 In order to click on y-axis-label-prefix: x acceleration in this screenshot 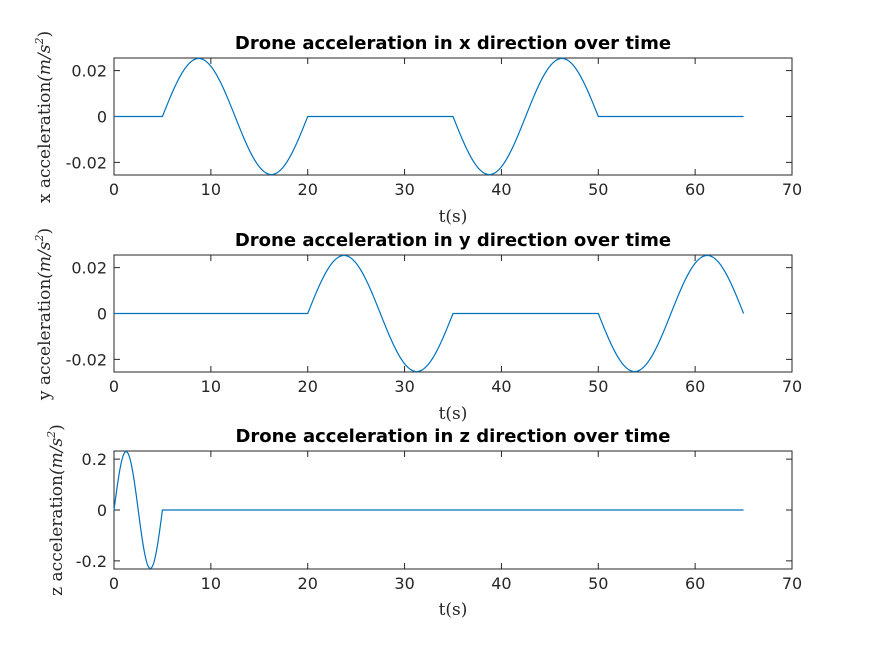, I will do `click(45, 142)`.